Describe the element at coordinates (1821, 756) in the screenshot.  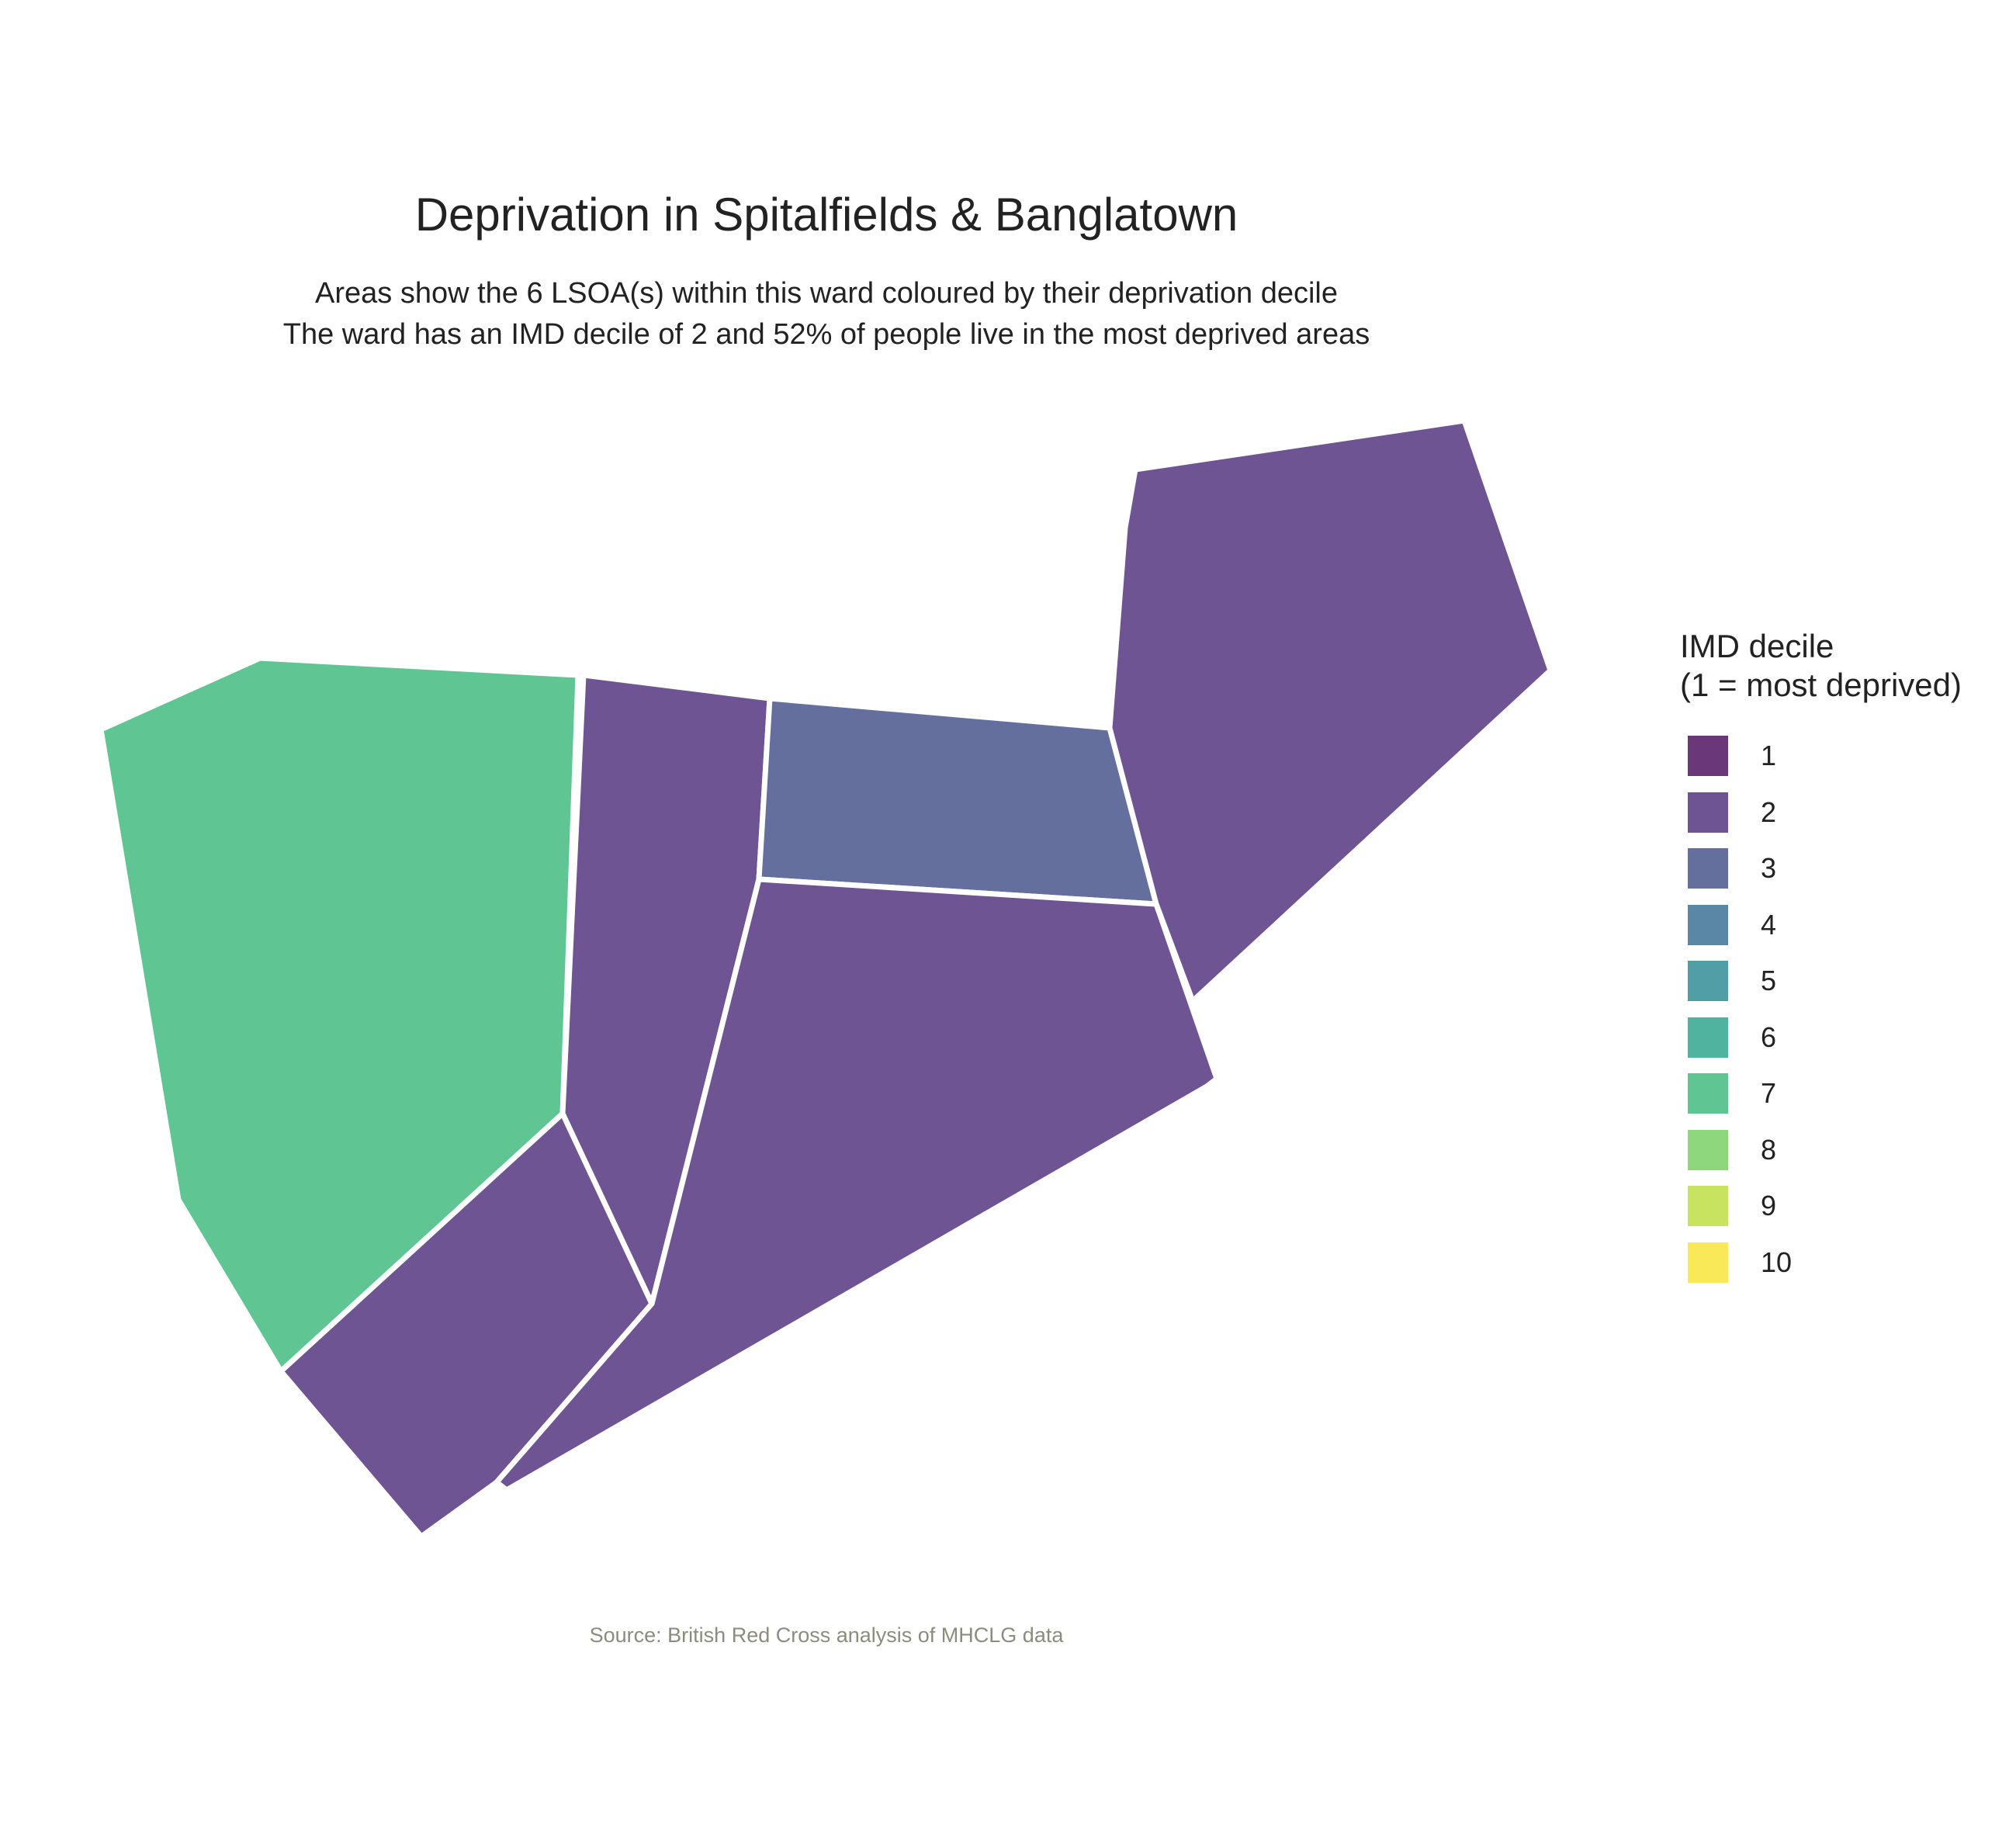
I see `legend-item-1: 1` at that location.